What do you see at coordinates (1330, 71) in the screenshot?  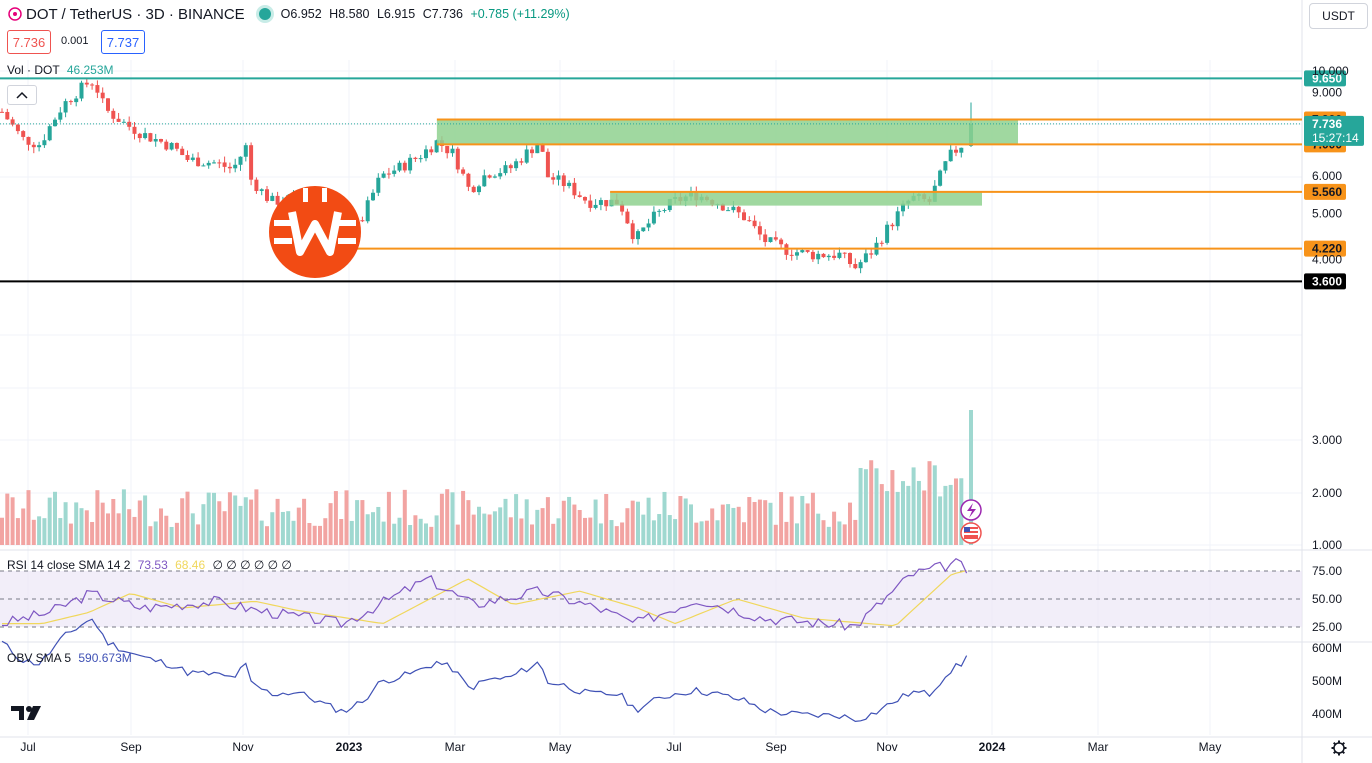 I see `price-axis-label: 10.000` at bounding box center [1330, 71].